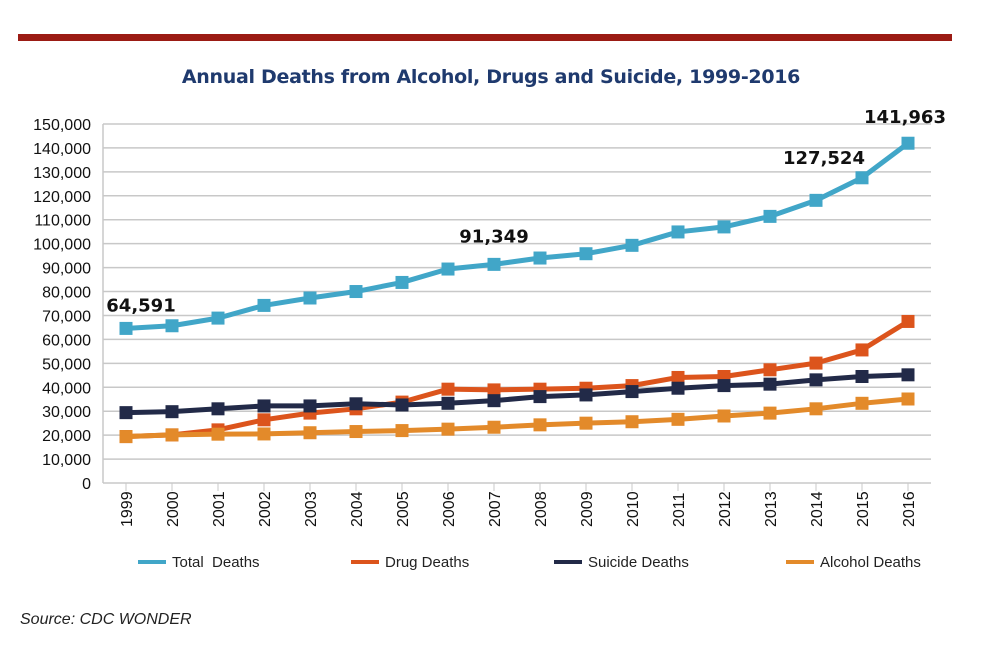 The image size is (982, 650). Describe the element at coordinates (127, 509) in the screenshot. I see `x-tick-label: 1999` at that location.